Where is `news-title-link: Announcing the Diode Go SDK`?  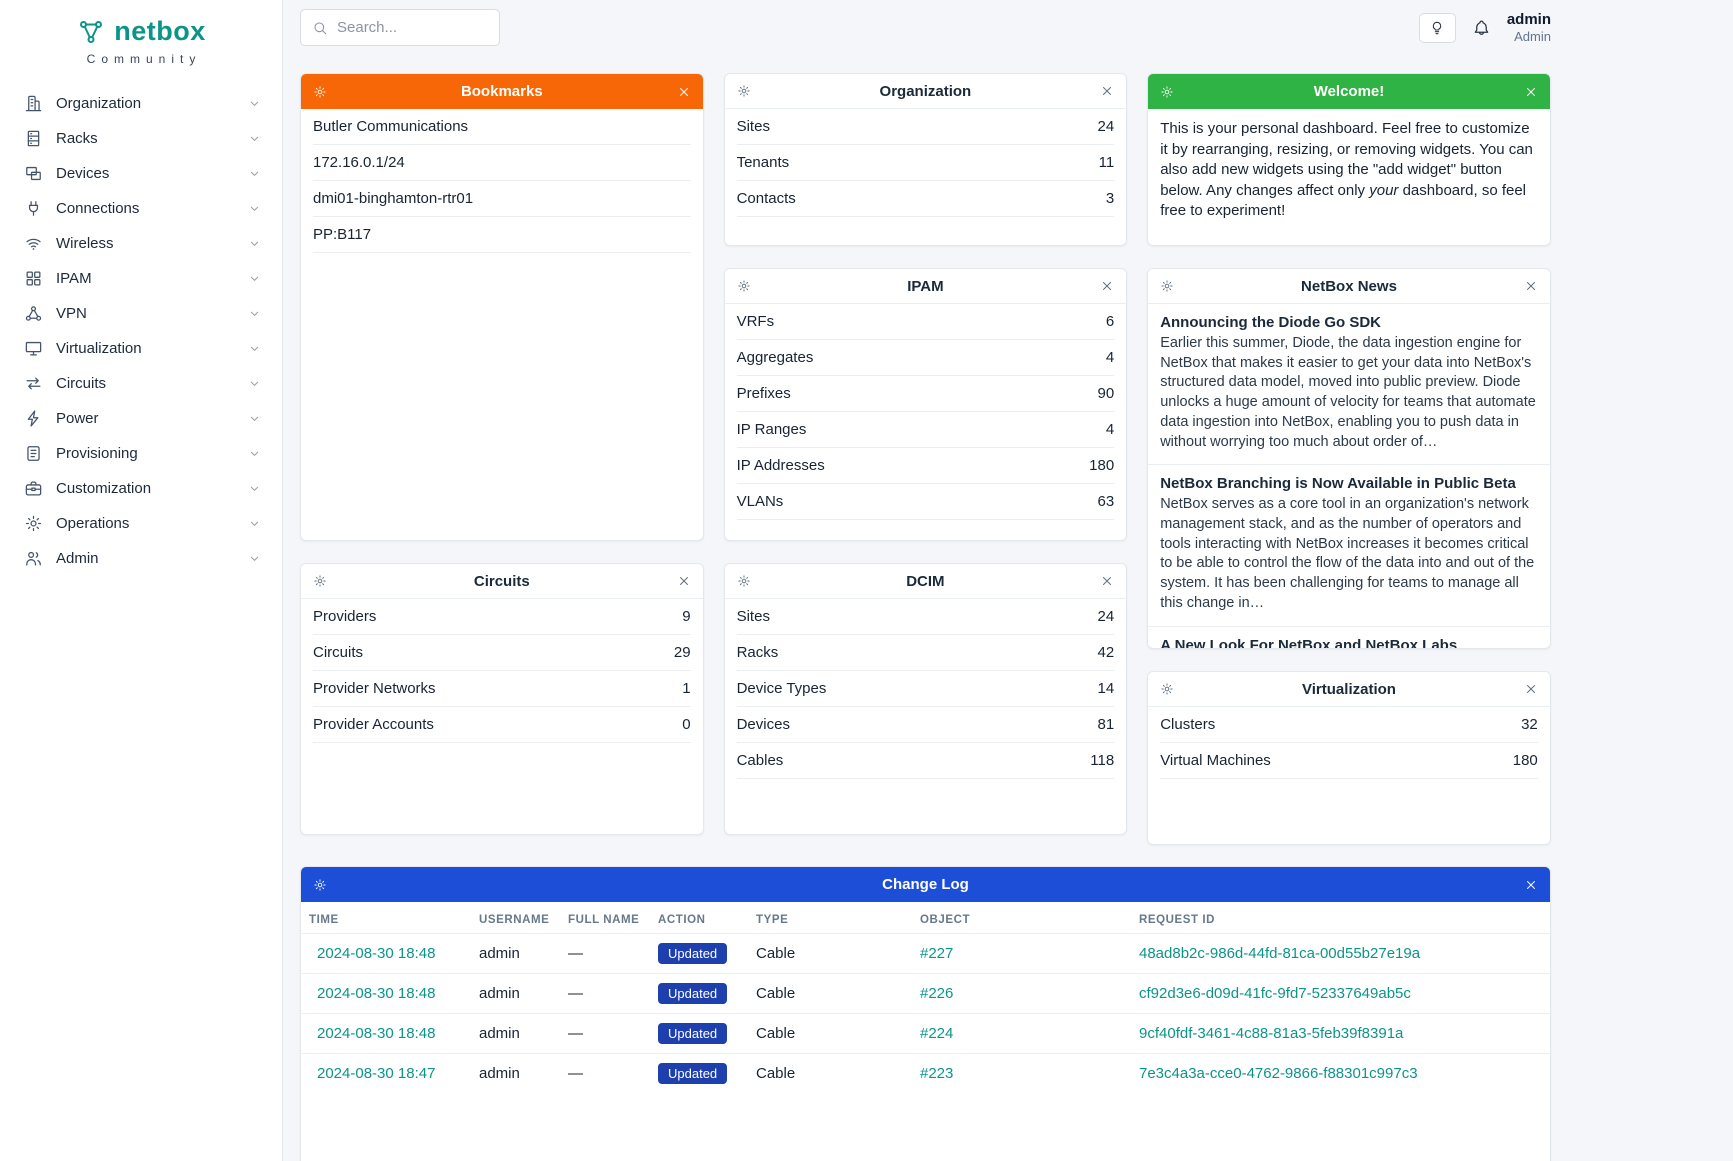
news-title-link: Announcing the Diode Go SDK is located at coordinates (1271, 322).